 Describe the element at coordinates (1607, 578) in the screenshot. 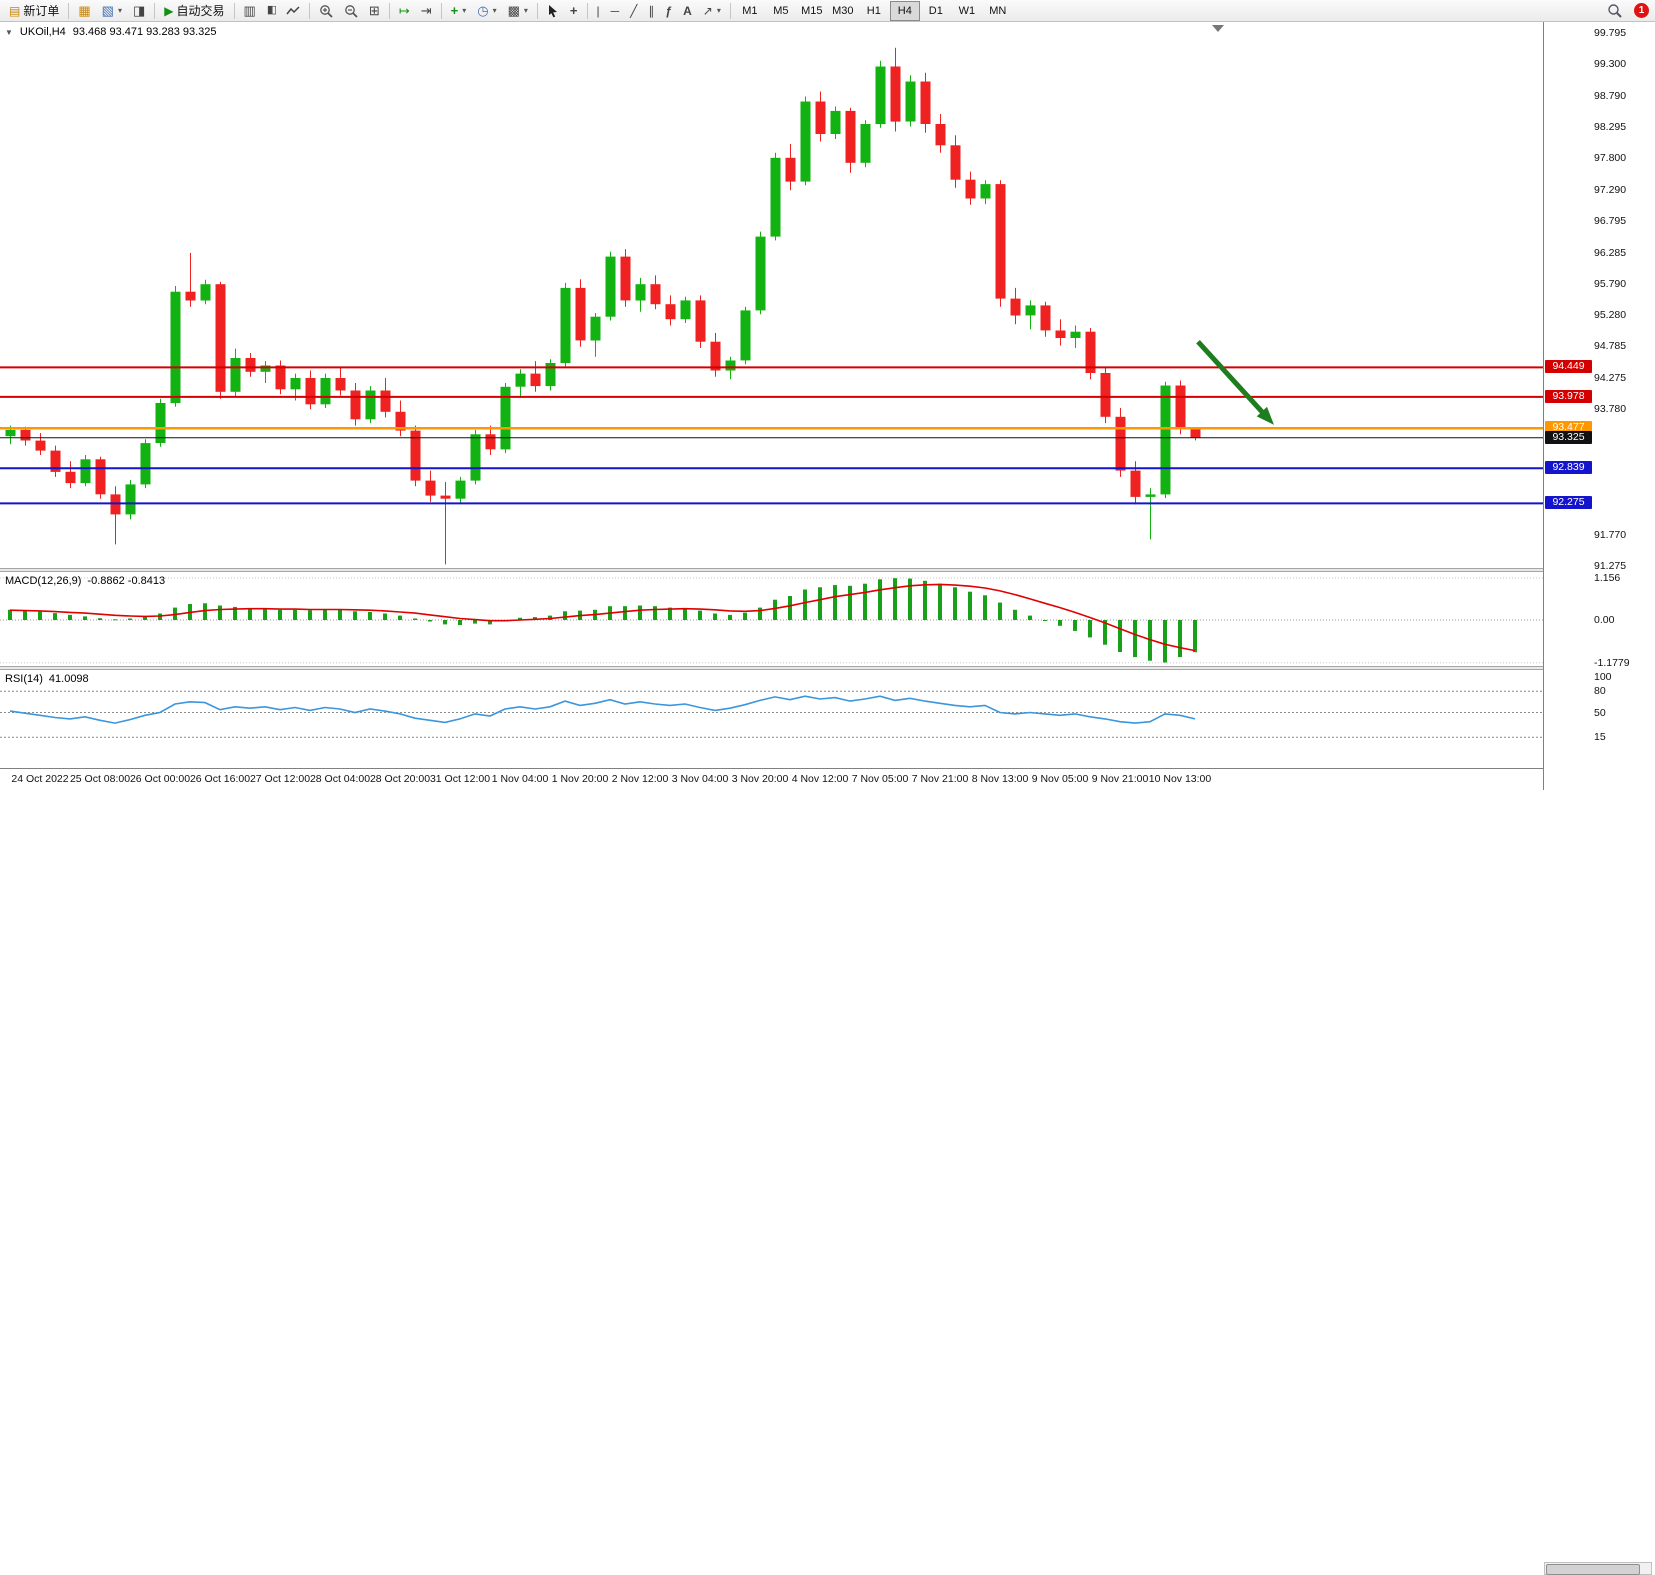

I see `macd-axis-label: 1.156` at that location.